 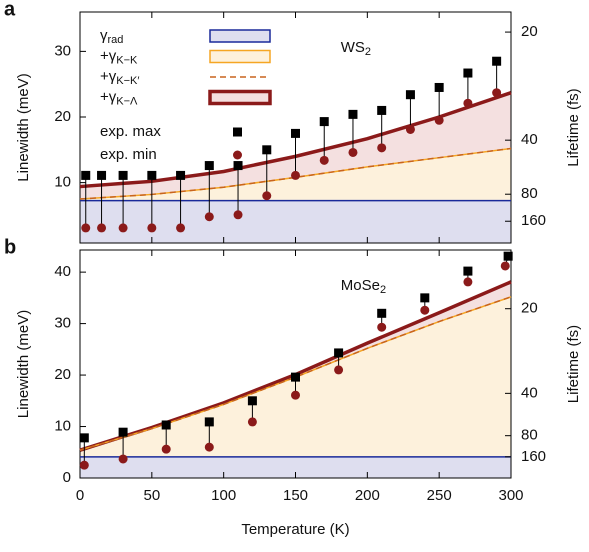 I want to click on x-tick-label: 50, so click(x=151, y=495).